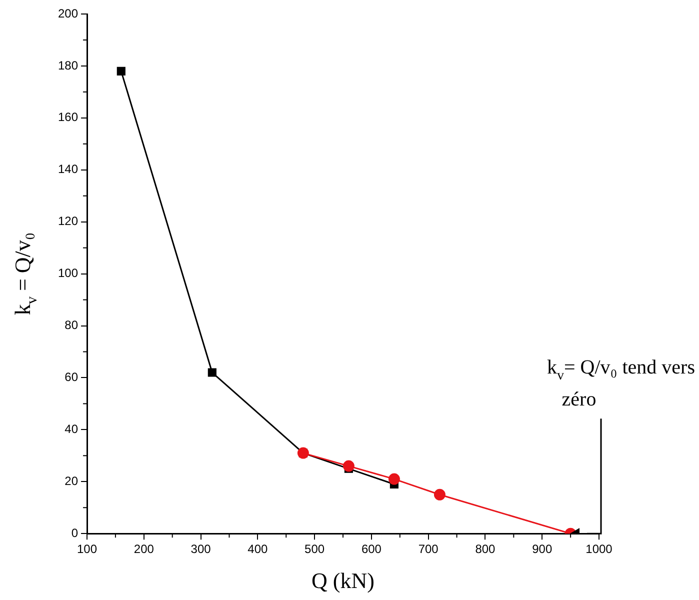 This screenshot has height=600, width=699. What do you see at coordinates (542, 549) in the screenshot?
I see `x-tick-label: 900` at bounding box center [542, 549].